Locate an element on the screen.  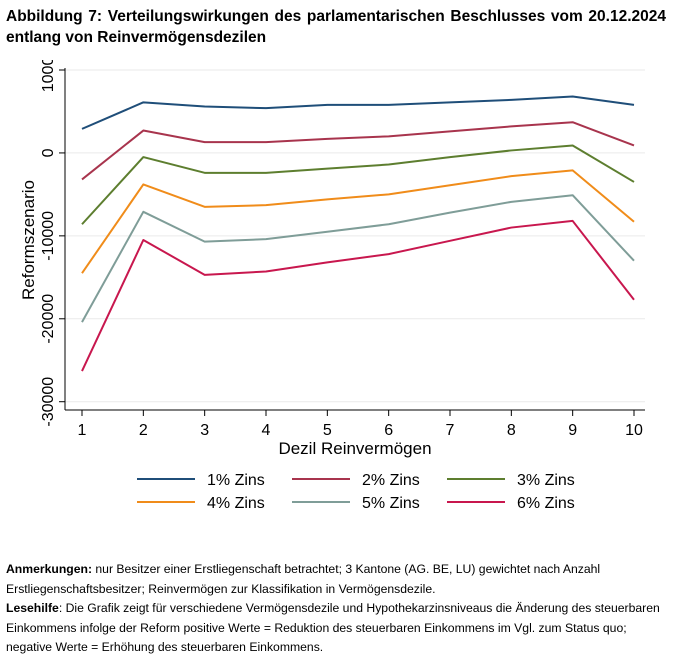
x-tick-label-2: 3 is located at coordinates (204, 430).